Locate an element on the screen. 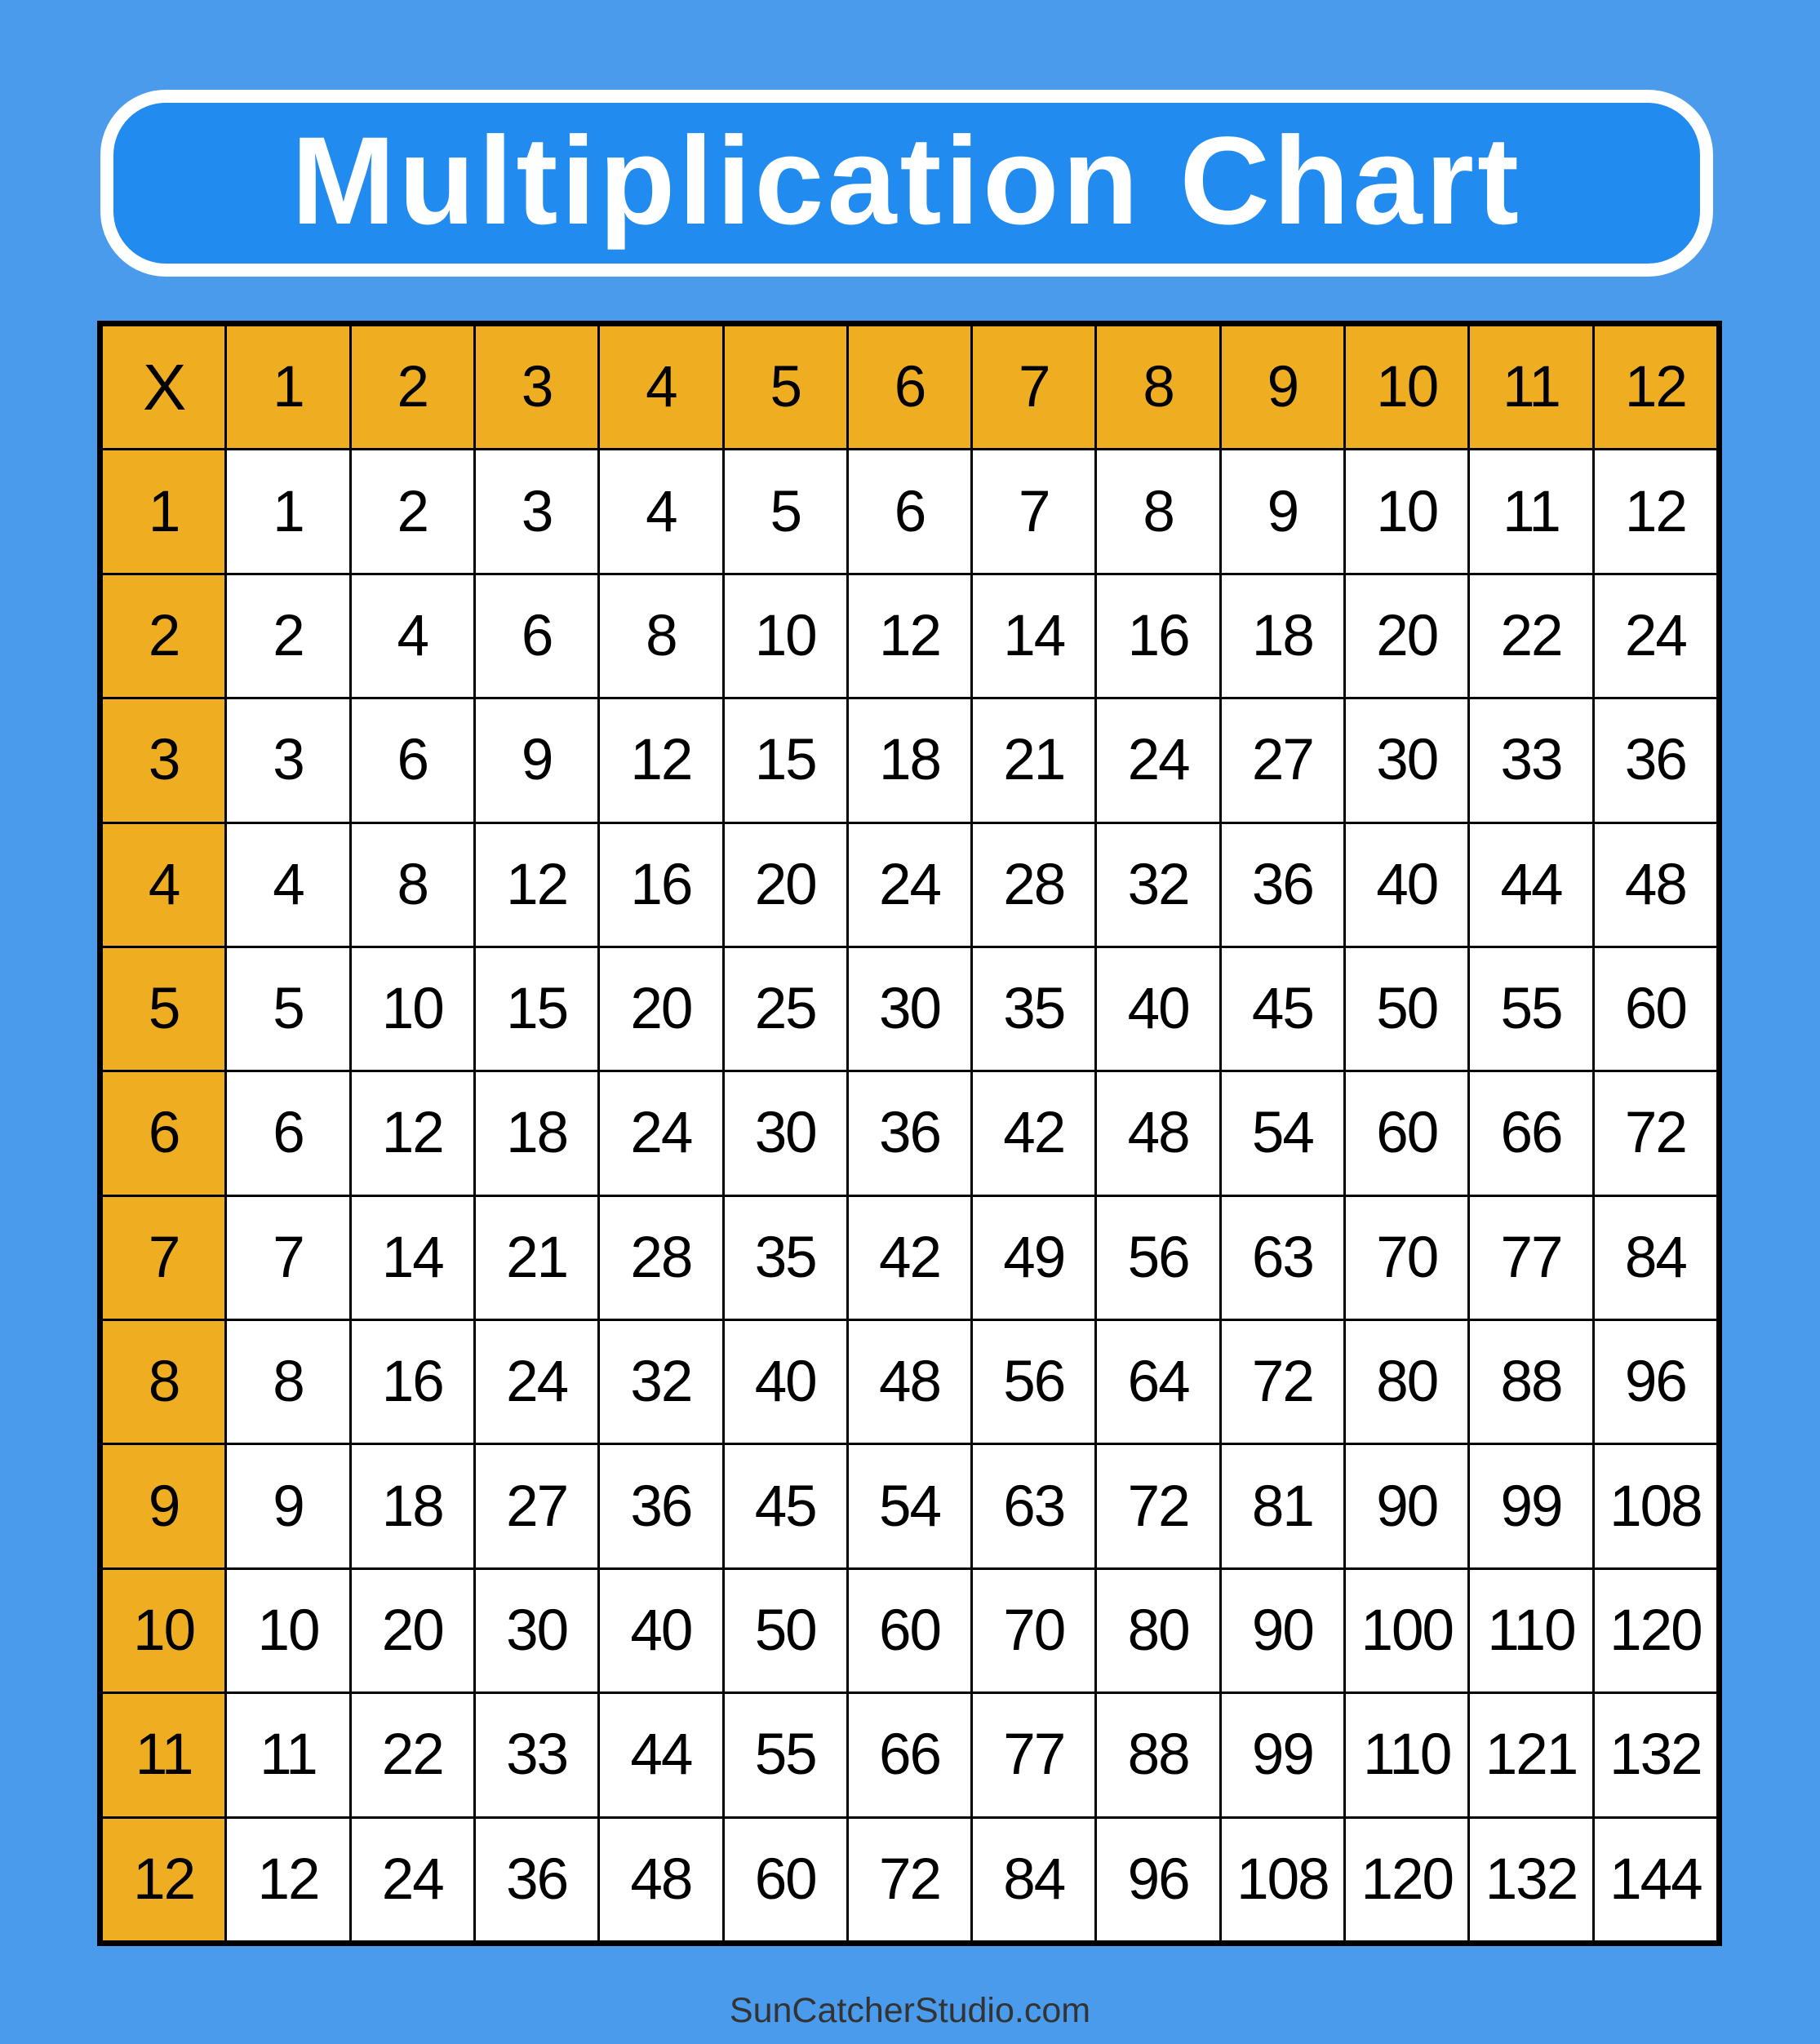 The width and height of the screenshot is (1820, 2044). row-header: 3 is located at coordinates (164, 760).